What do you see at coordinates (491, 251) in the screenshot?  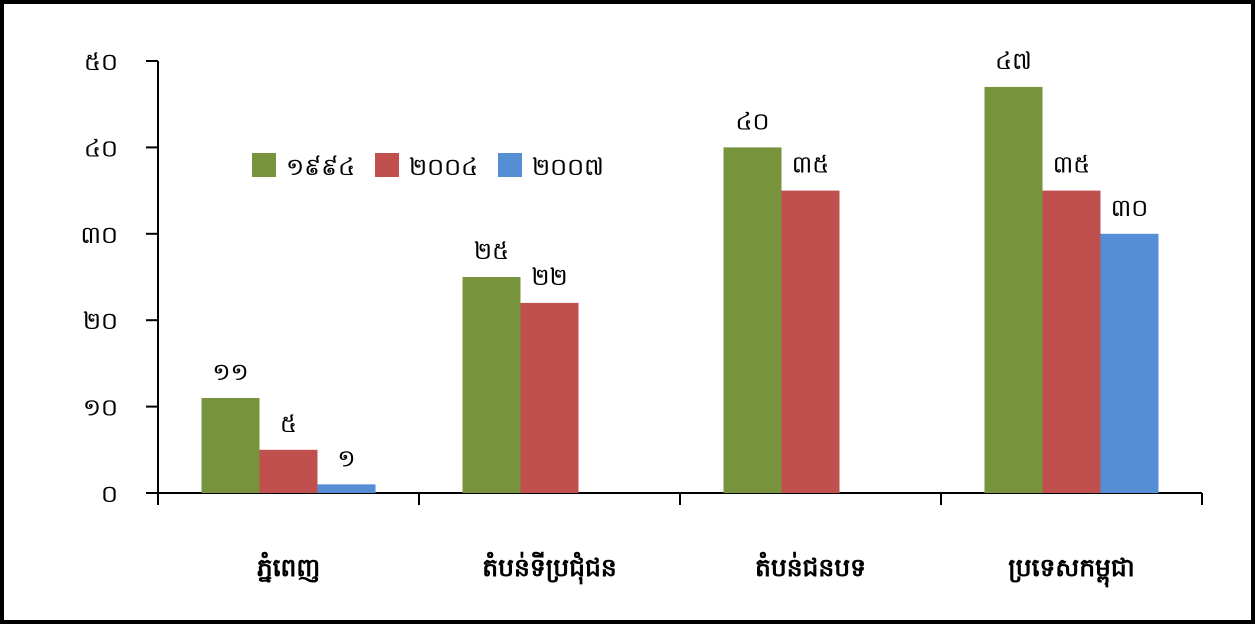 I see `data-label: ២៥` at bounding box center [491, 251].